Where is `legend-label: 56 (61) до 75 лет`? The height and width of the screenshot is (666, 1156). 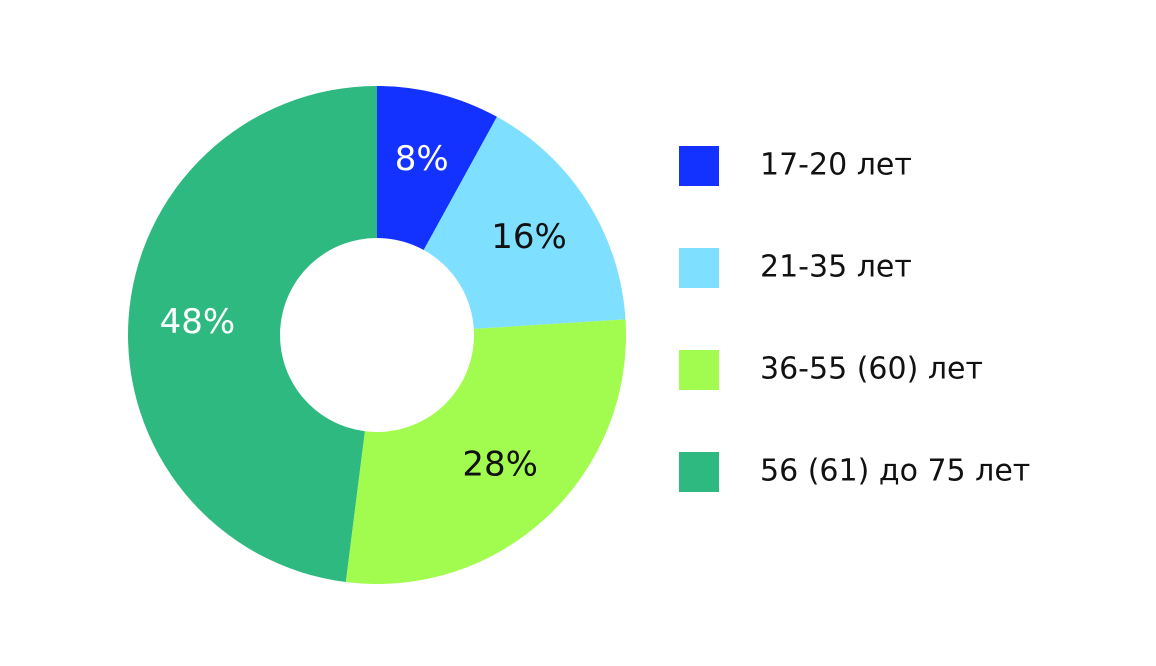 legend-label: 56 (61) до 75 лет is located at coordinates (895, 471).